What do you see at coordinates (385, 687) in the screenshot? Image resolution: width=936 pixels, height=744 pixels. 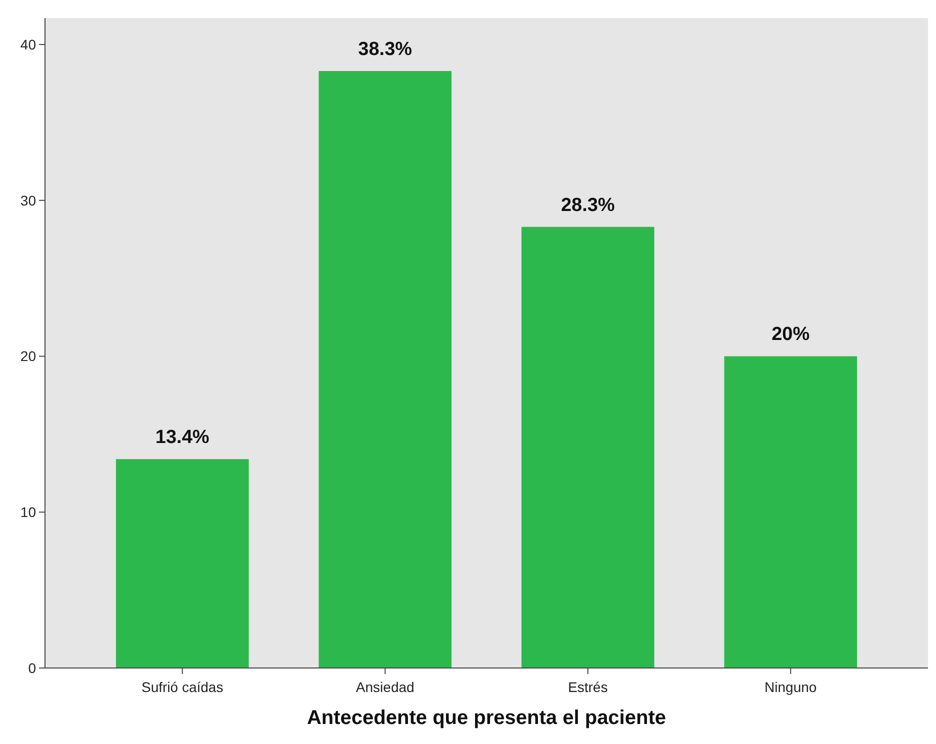 I see `x-tick-label: Ansiedad` at bounding box center [385, 687].